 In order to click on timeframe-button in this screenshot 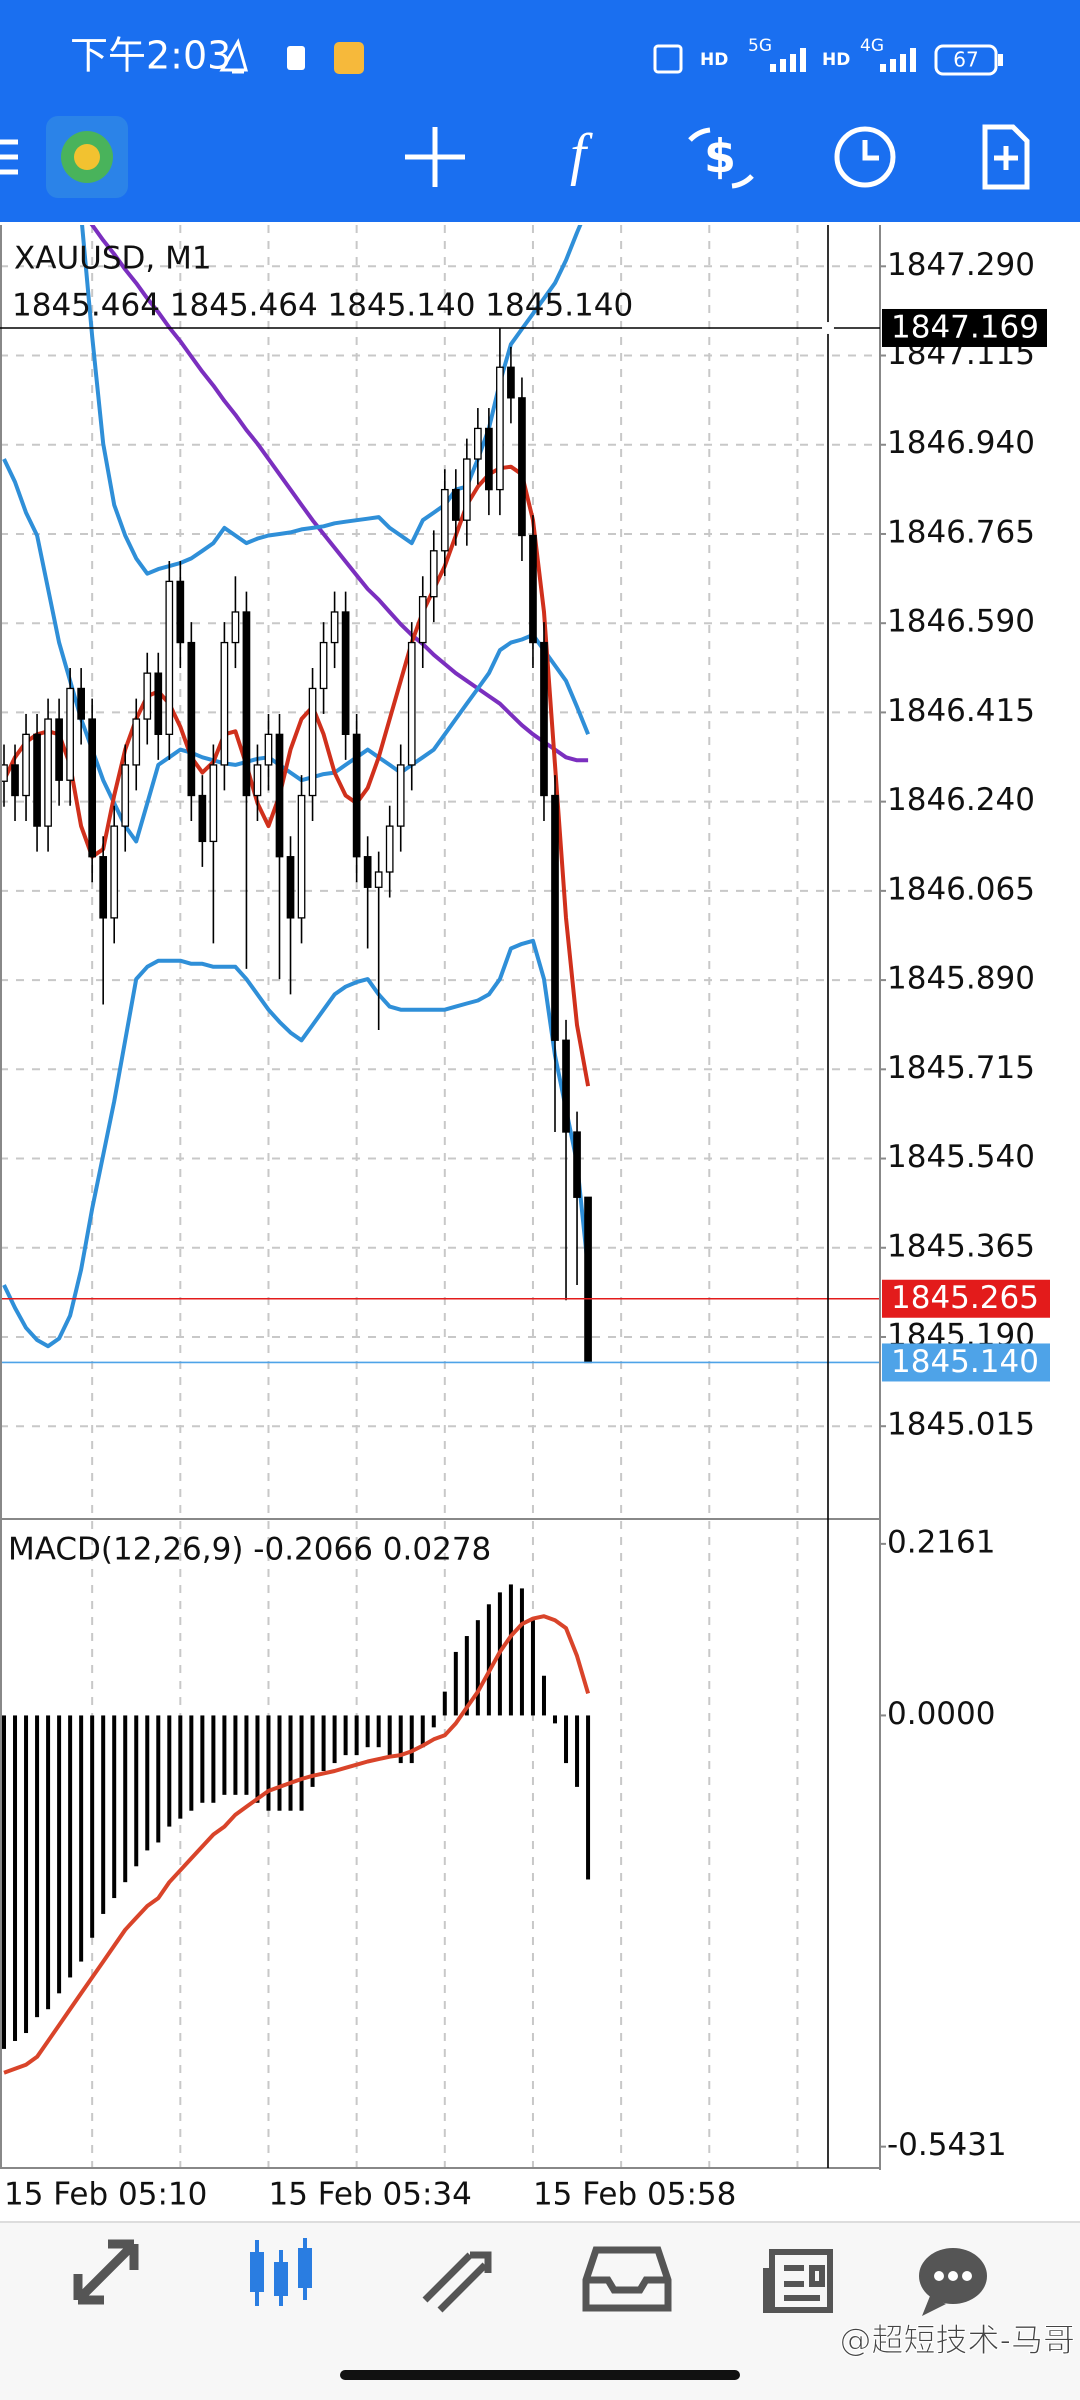, I will do `click(865, 157)`.